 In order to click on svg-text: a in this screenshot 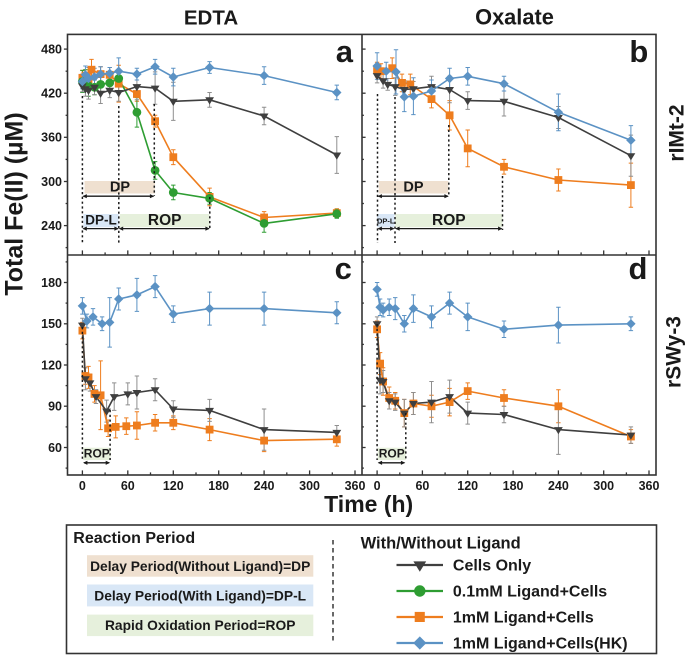, I will do `click(345, 51)`.